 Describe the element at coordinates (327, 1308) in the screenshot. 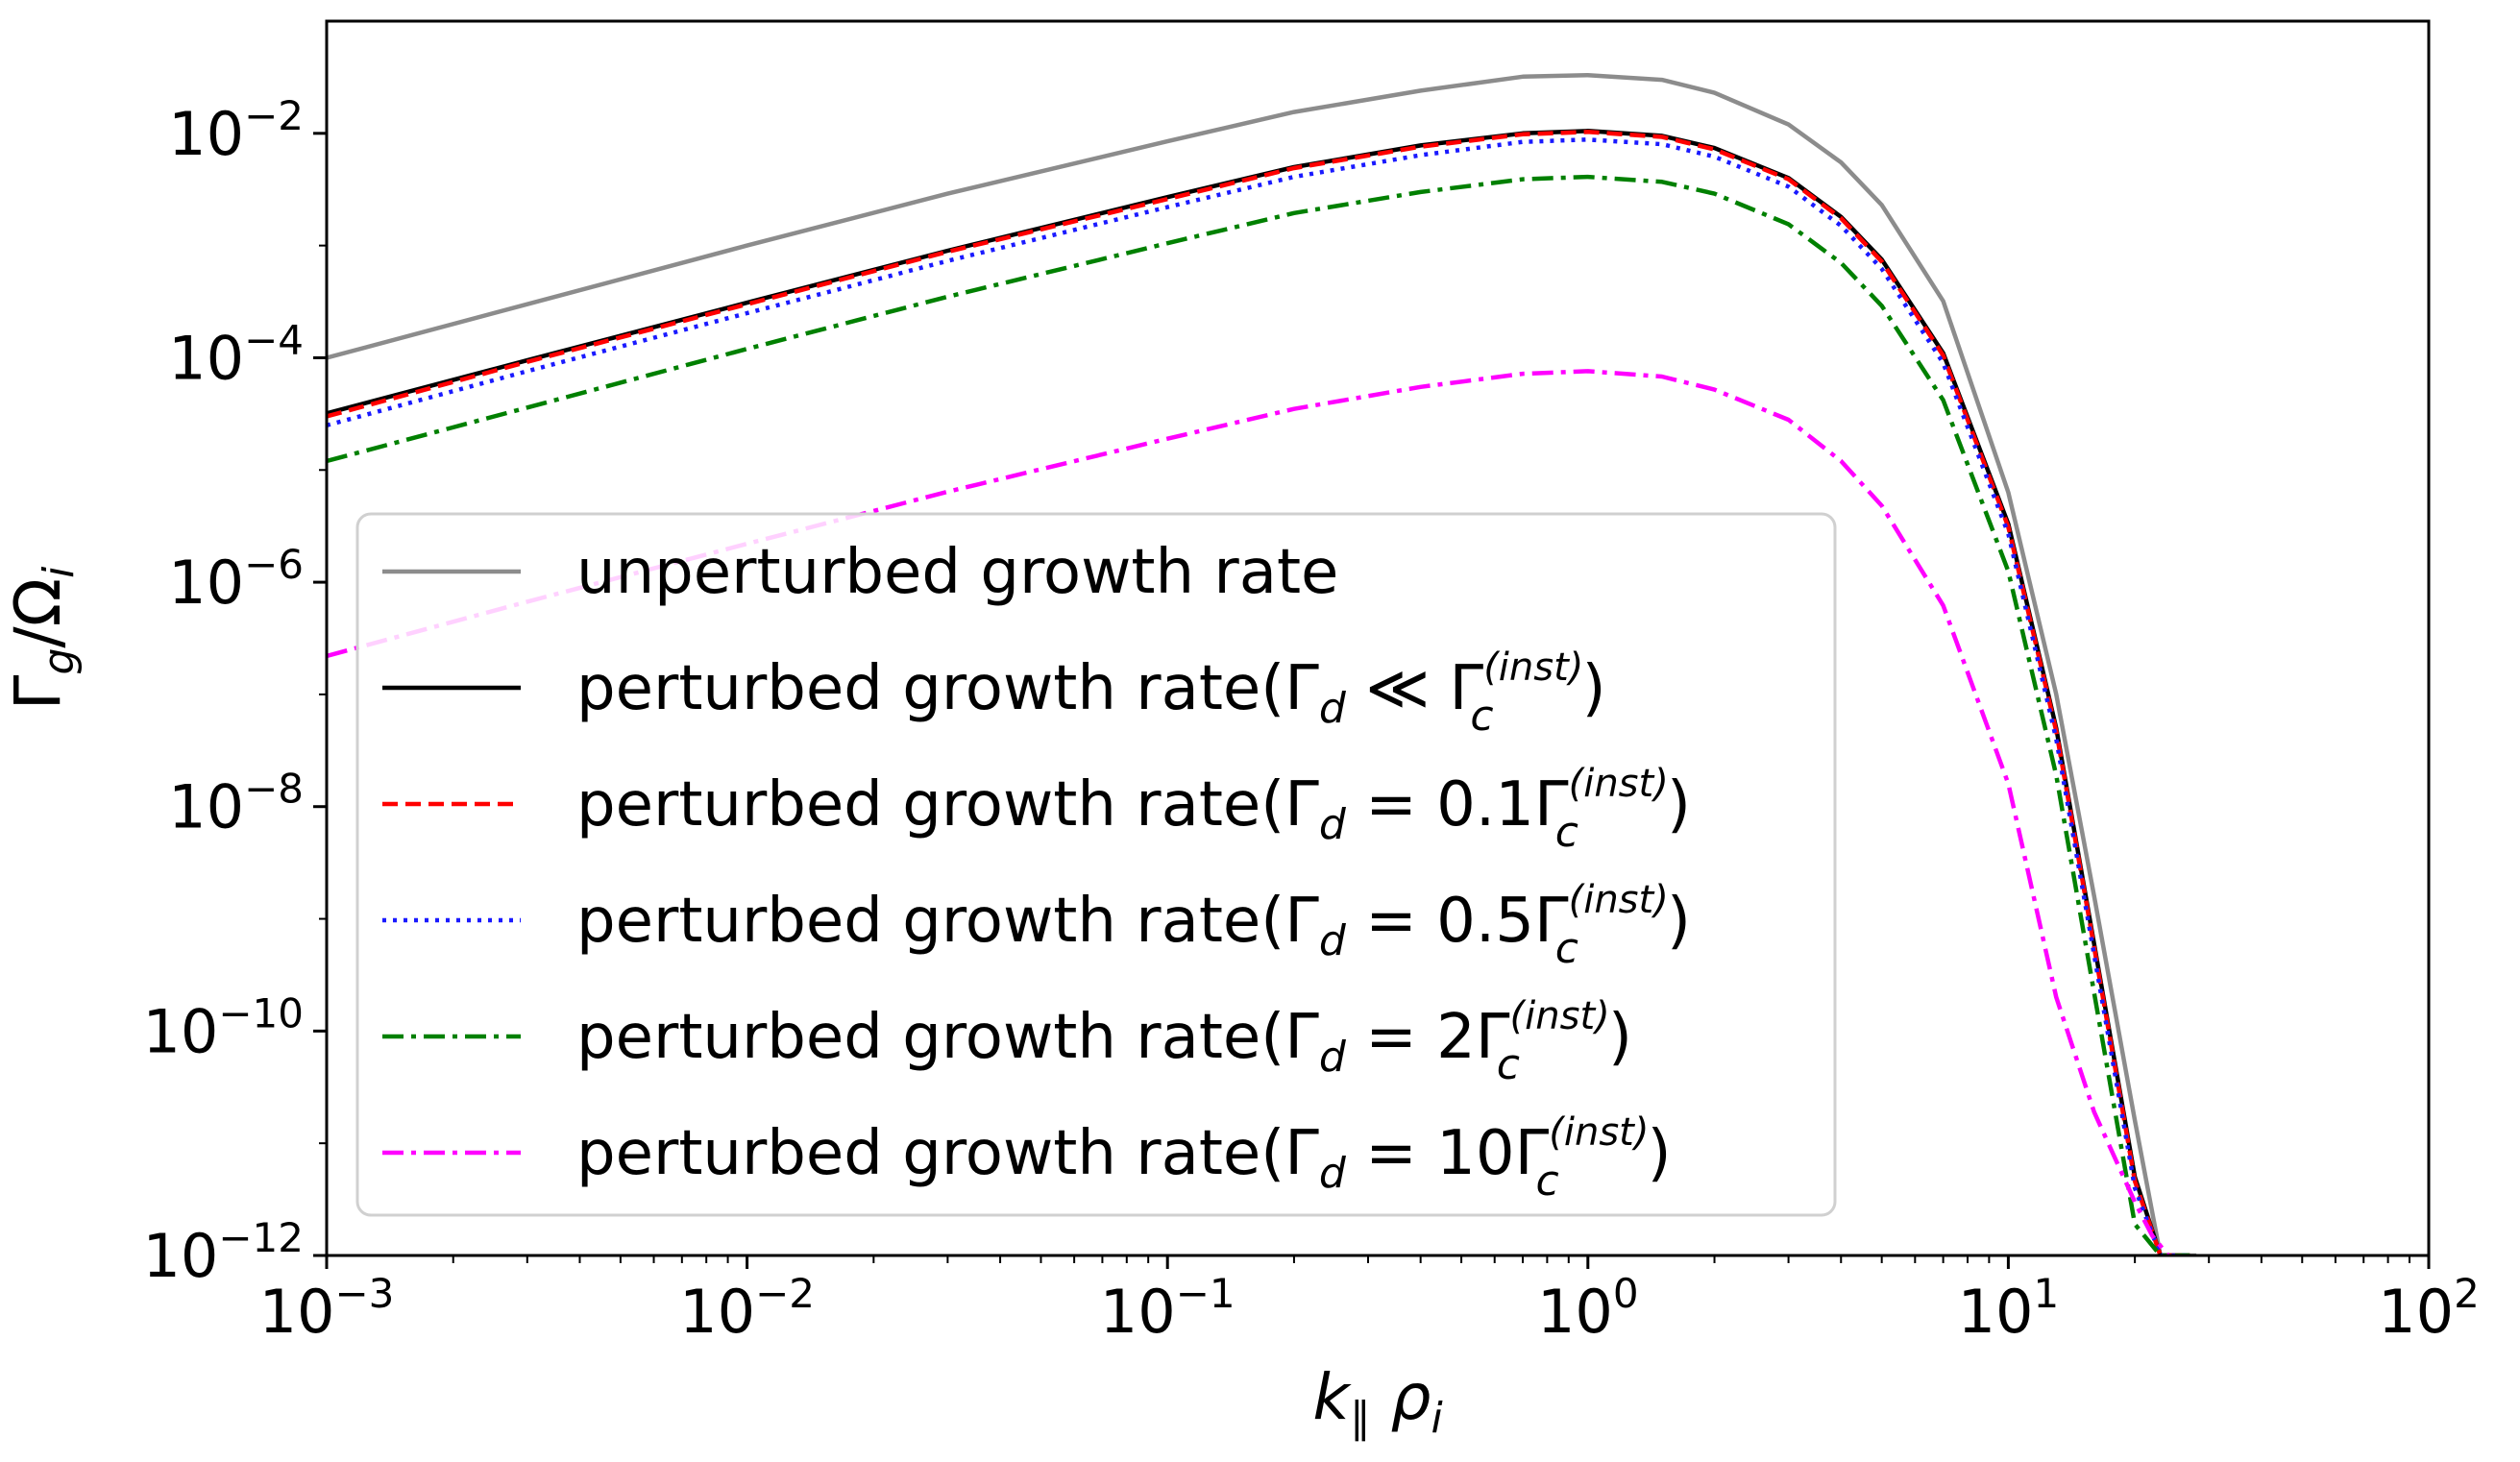

I see `x-tick-label: 10⁻³` at that location.